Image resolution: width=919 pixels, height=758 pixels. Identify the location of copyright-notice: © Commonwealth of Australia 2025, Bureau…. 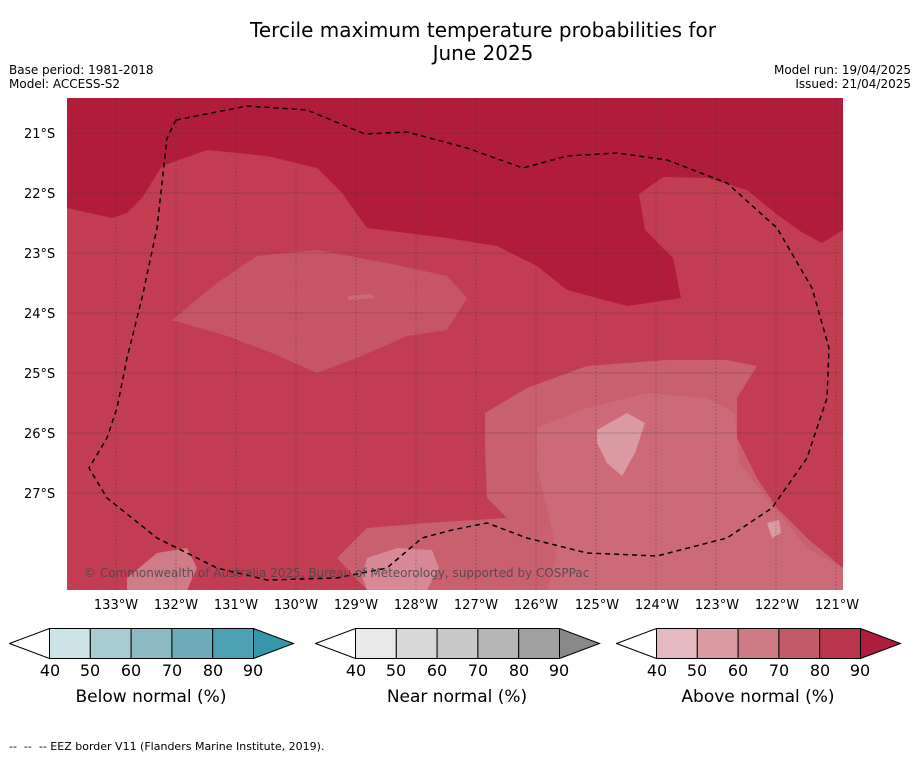
(337, 573).